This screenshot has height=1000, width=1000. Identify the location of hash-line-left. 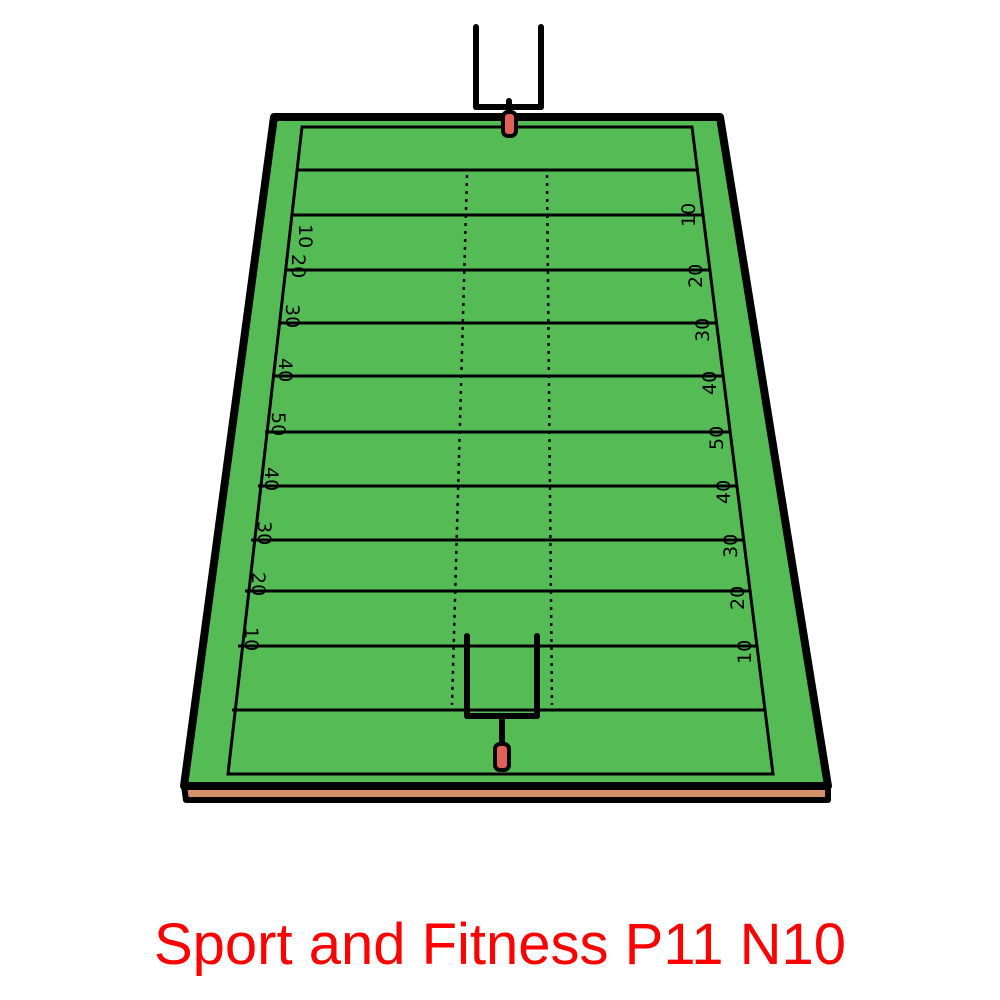
(459, 440).